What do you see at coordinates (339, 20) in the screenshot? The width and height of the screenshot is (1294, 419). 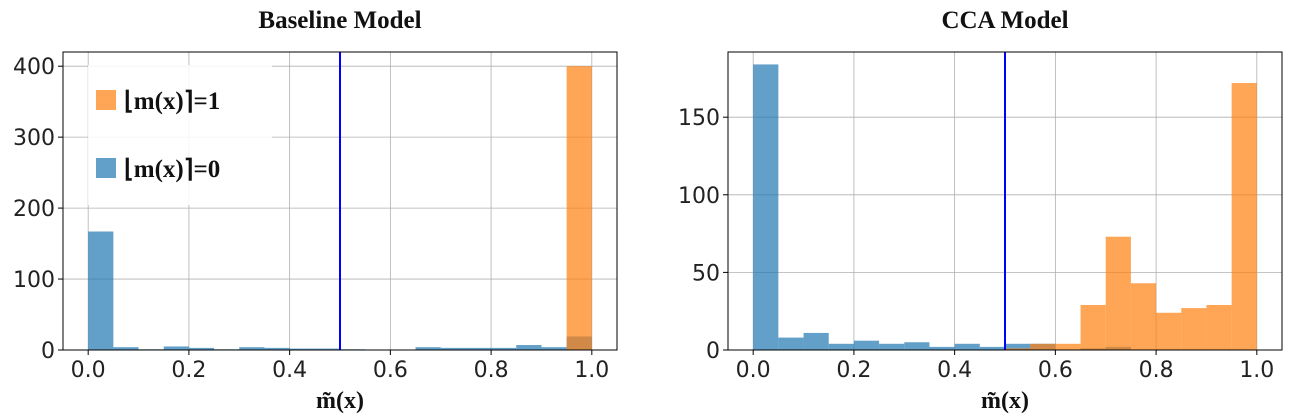 I see `chart-title: Baseline Model` at bounding box center [339, 20].